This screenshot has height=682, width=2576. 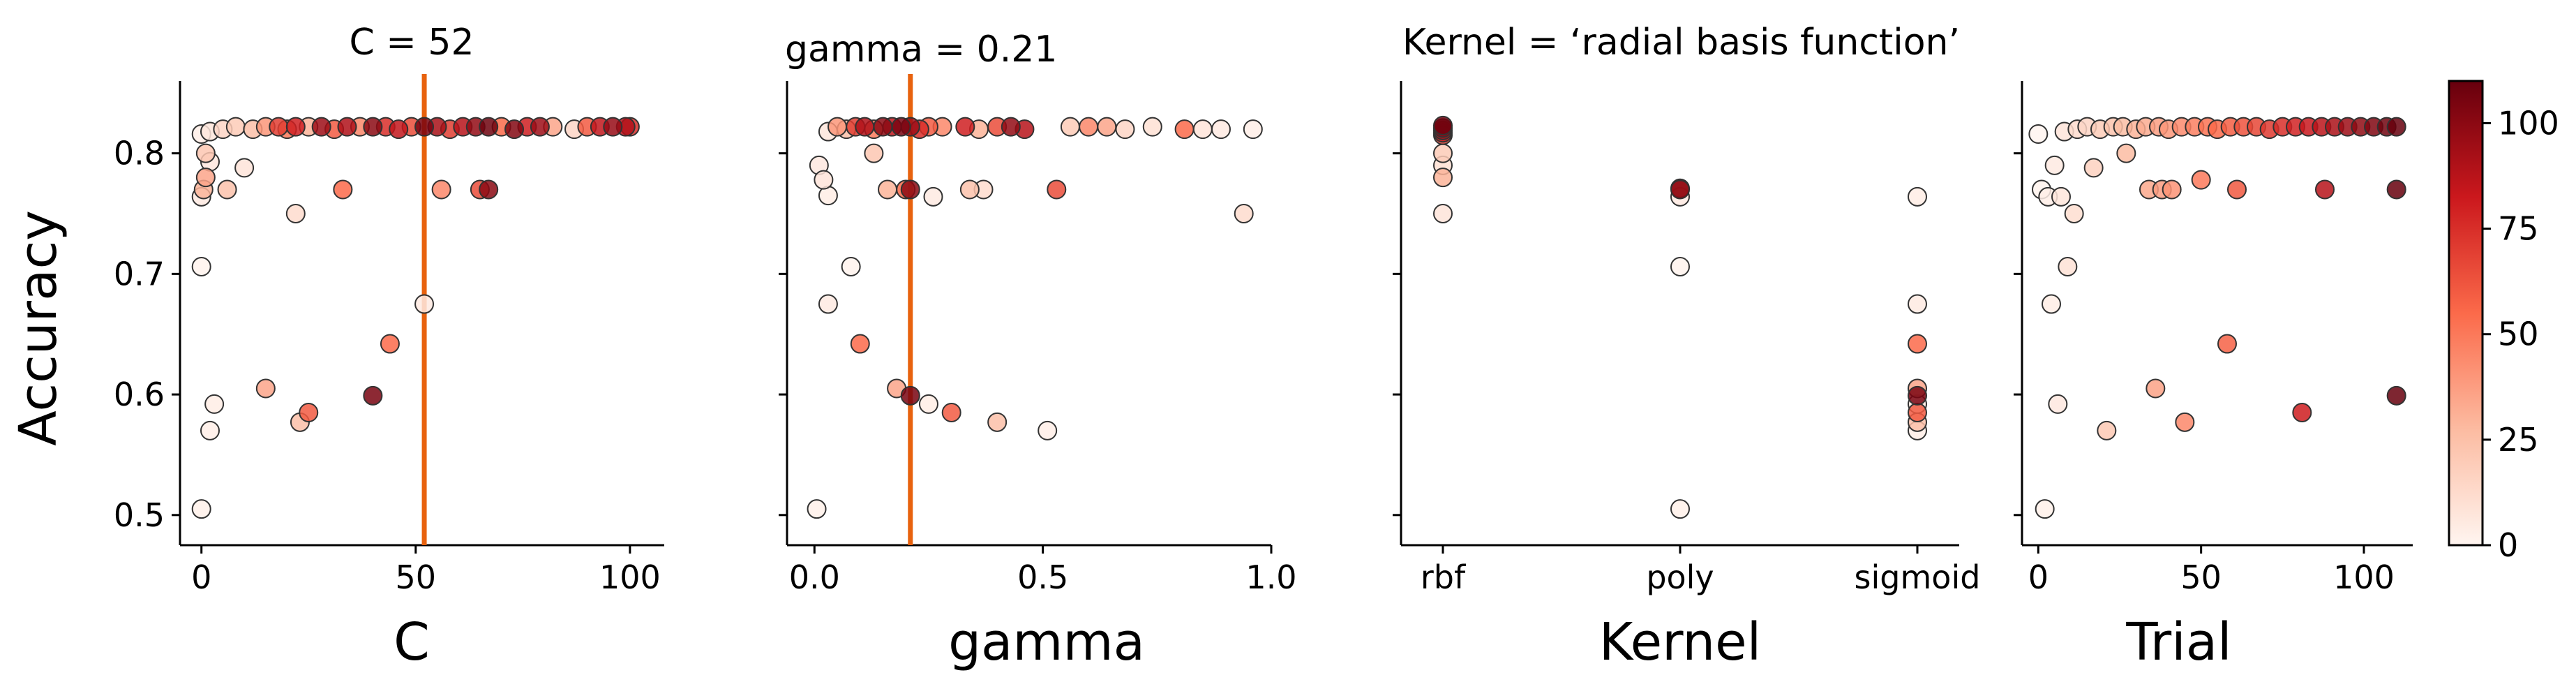 What do you see at coordinates (2038, 577) in the screenshot?
I see `x-tick-label: 0` at bounding box center [2038, 577].